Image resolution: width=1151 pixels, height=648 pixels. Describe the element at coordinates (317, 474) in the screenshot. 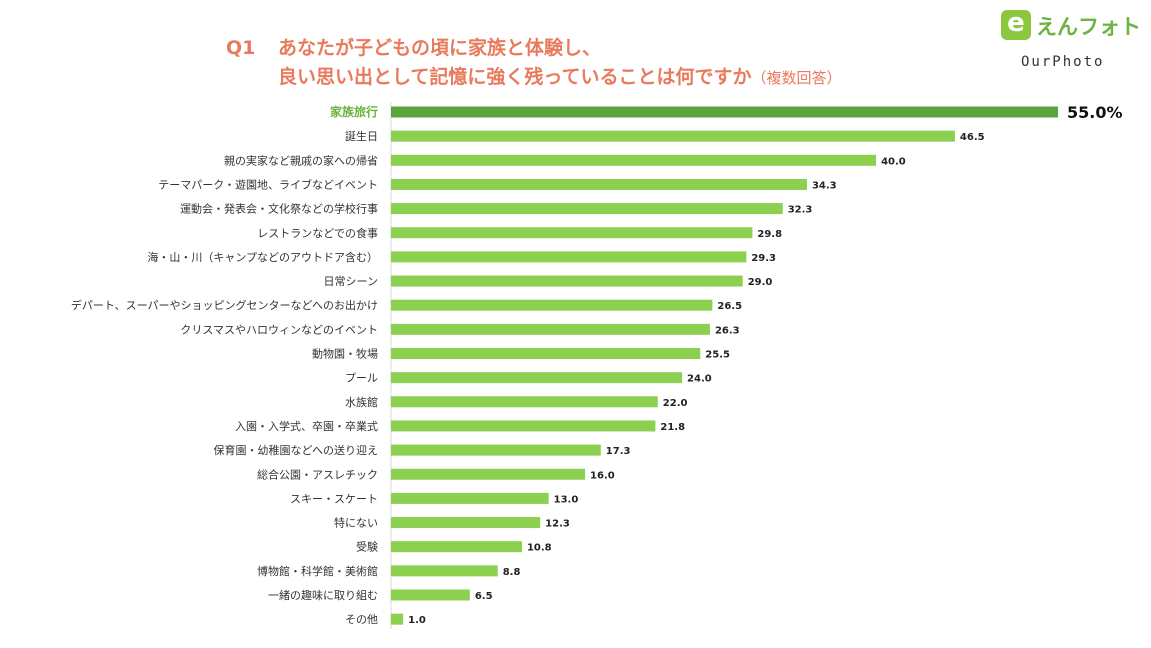

I see `category-label: 総合公園・アスレチック` at that location.